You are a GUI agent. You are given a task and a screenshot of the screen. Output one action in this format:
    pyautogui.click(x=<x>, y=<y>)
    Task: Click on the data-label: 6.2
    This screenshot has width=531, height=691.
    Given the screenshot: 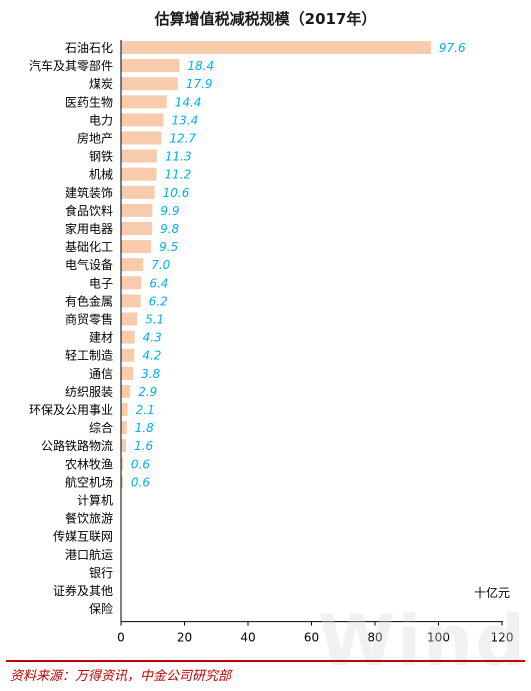 What is the action you would take?
    pyautogui.click(x=158, y=301)
    